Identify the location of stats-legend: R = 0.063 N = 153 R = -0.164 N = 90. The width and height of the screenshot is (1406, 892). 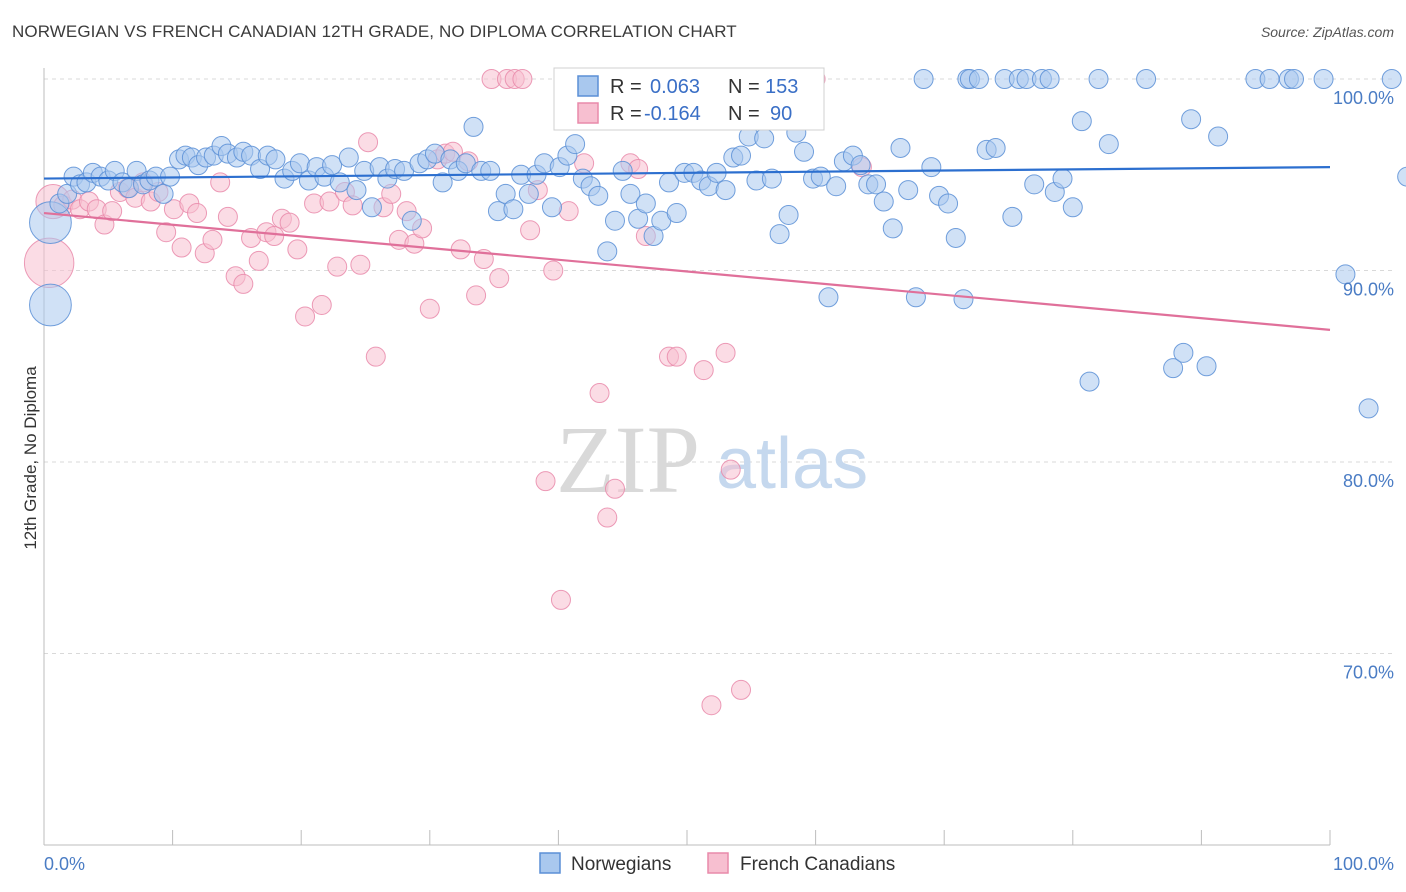
(689, 99).